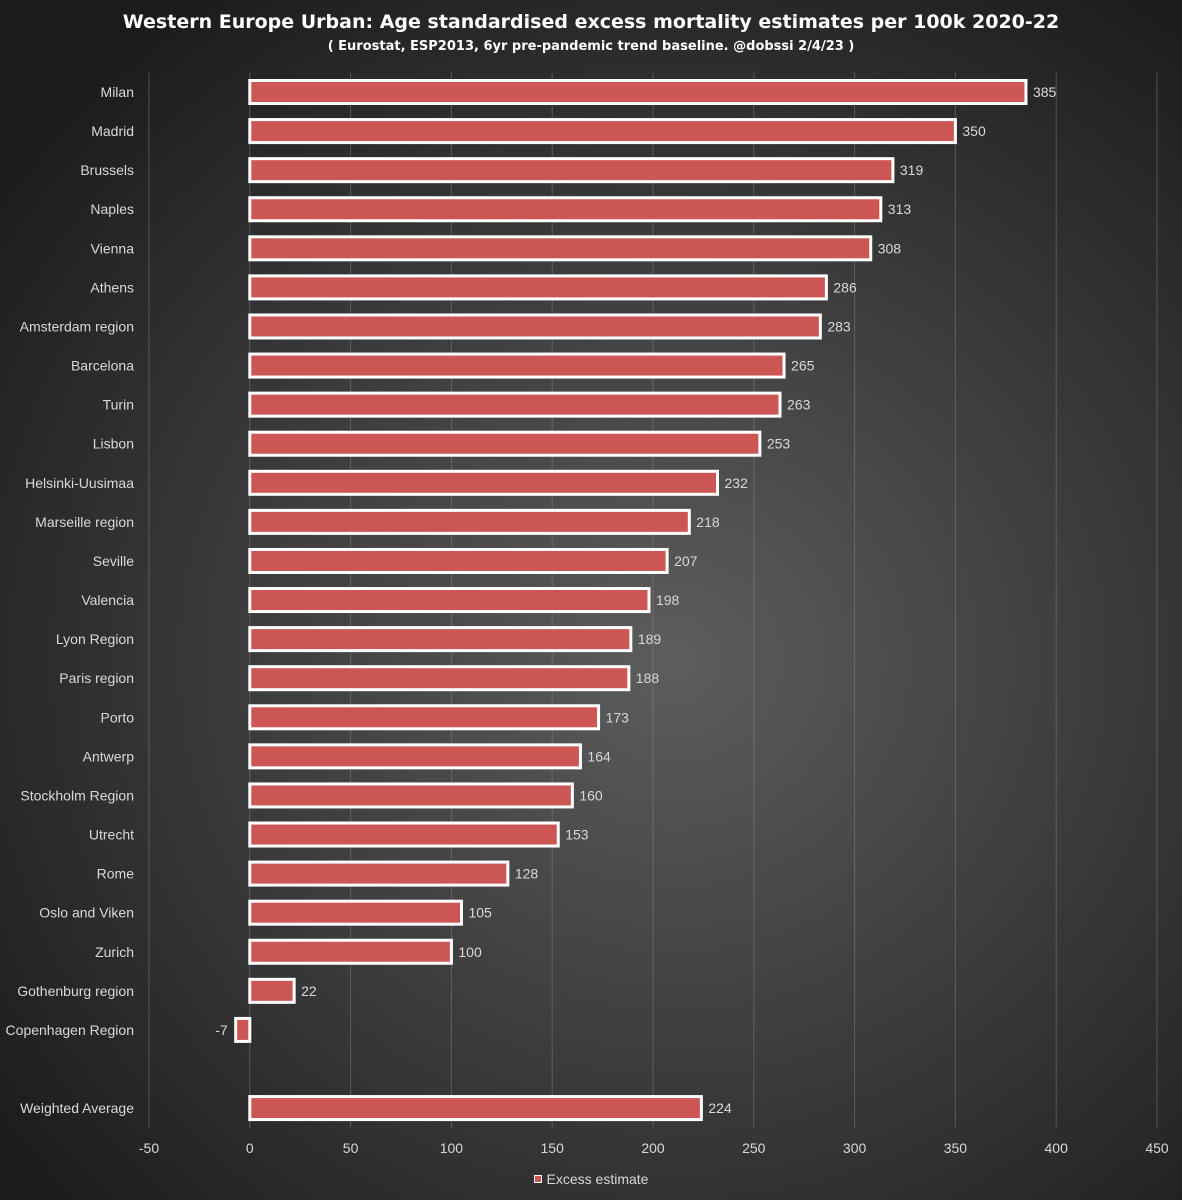 This screenshot has height=1200, width=1182. What do you see at coordinates (449, 600) in the screenshot?
I see `bar-valencia` at bounding box center [449, 600].